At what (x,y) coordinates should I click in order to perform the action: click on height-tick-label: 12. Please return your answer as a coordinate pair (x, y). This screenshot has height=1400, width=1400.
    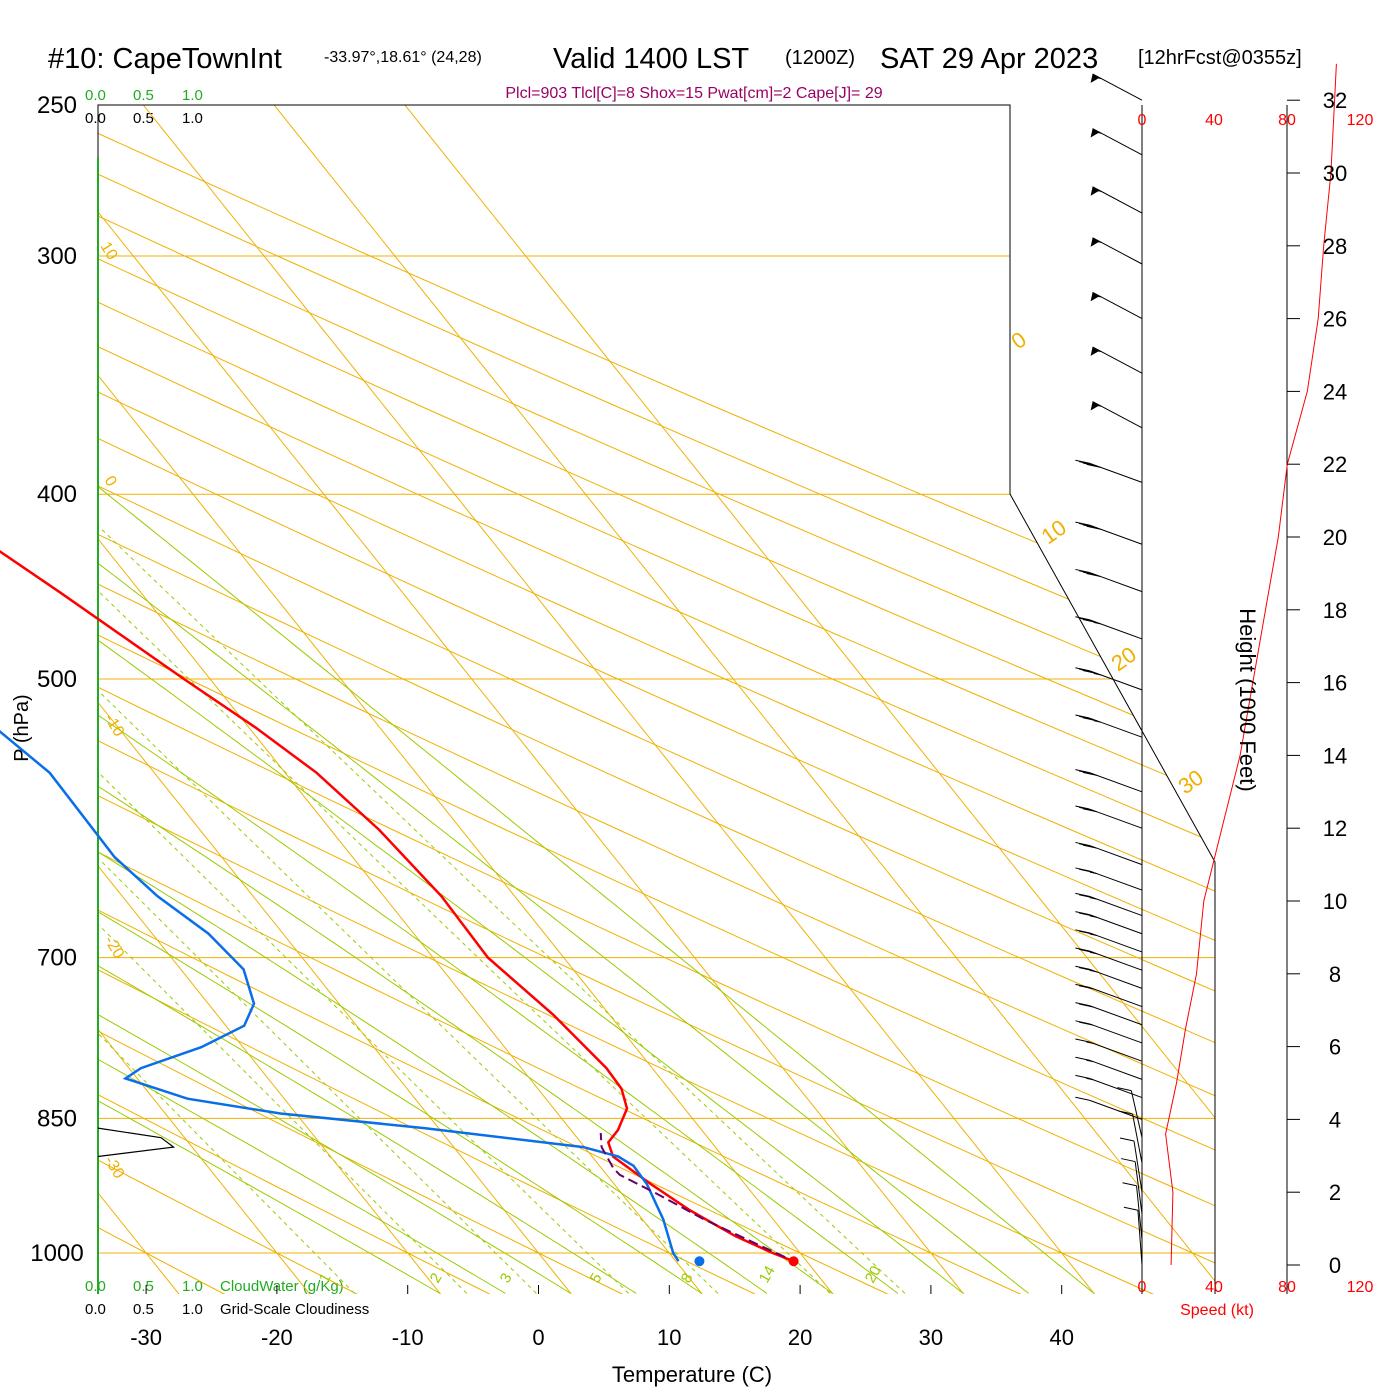
    Looking at the image, I should click on (1335, 828).